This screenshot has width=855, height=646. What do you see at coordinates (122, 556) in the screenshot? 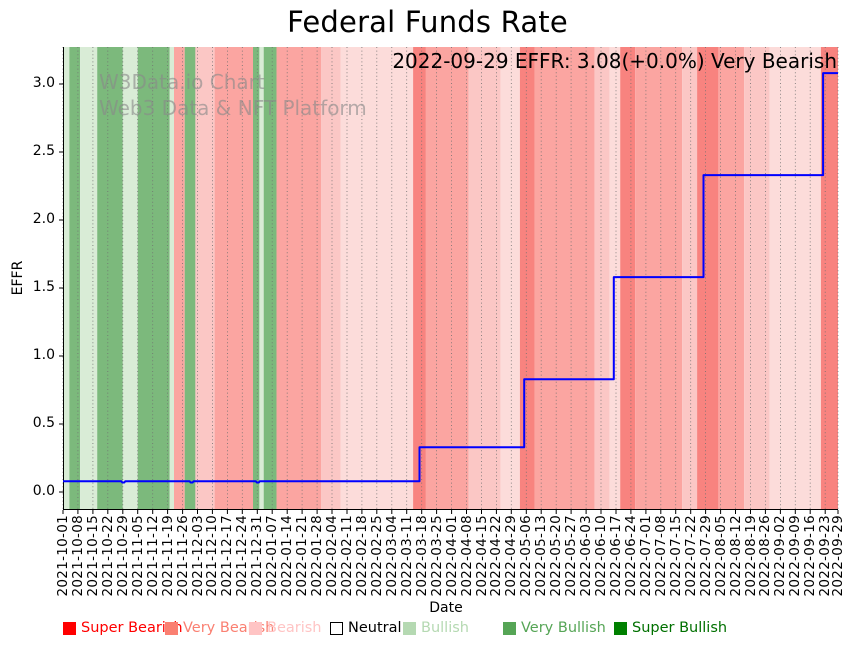
I see `x-tick-label: 2021-10-29` at bounding box center [122, 556].